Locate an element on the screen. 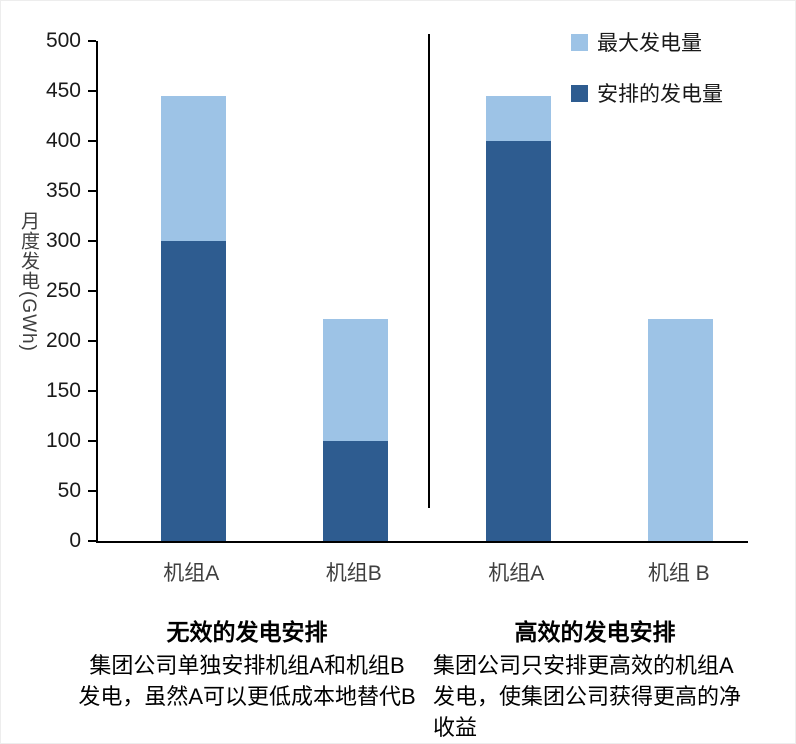  y-axis-title: 月度发电(GWh) is located at coordinates (28, 281).